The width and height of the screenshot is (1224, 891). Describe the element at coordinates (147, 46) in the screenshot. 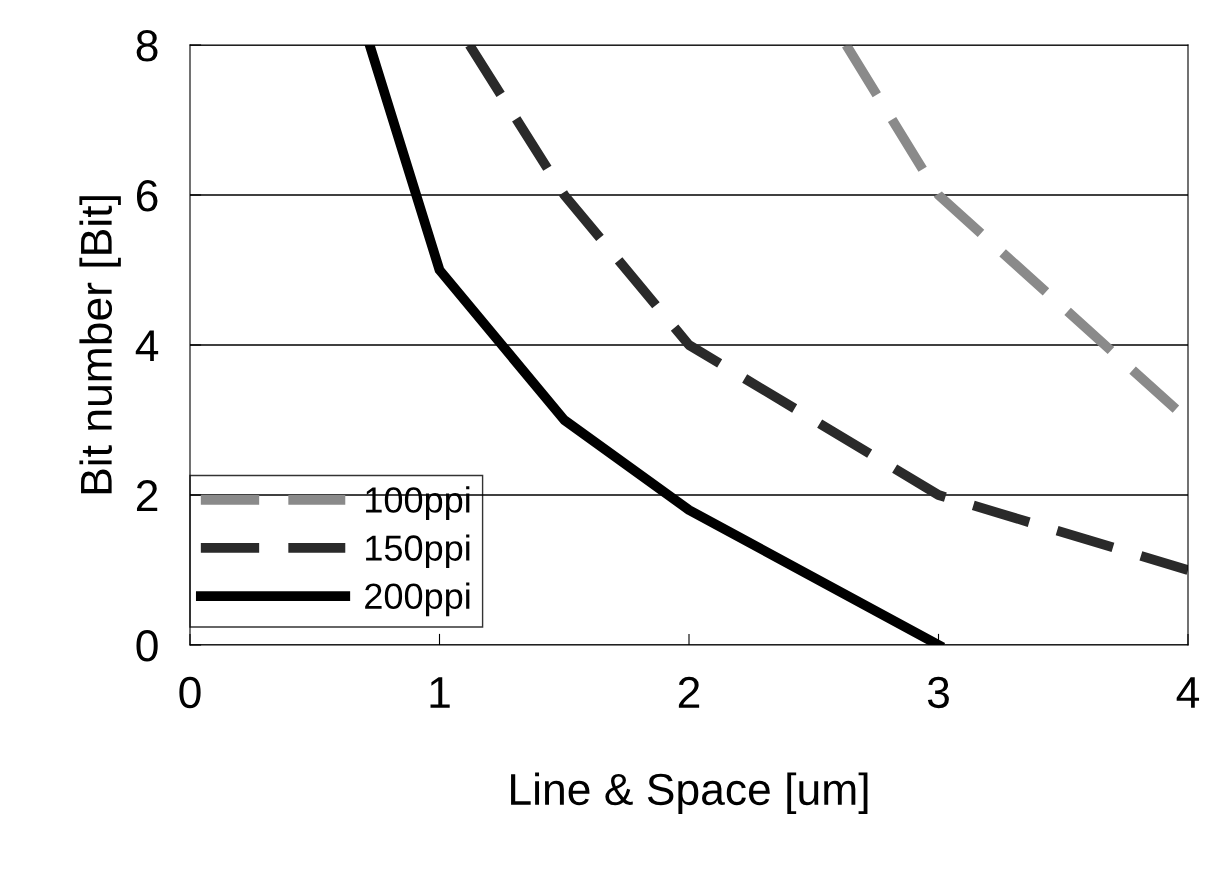

I see `y-tick-label: 8` at that location.